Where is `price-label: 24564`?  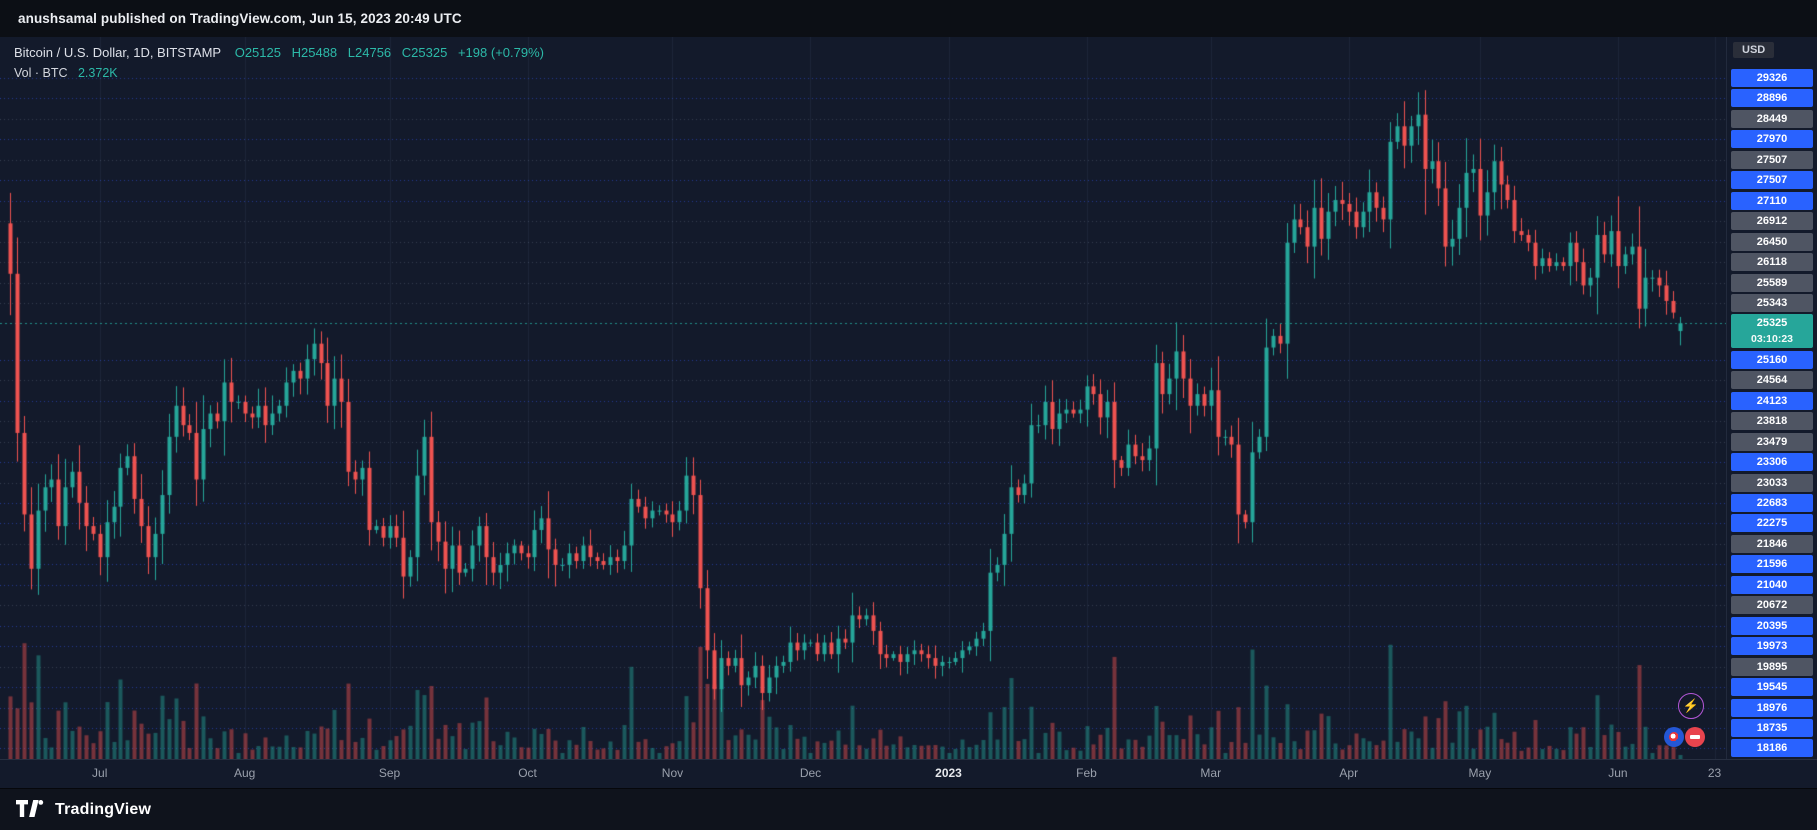
price-label: 24564 is located at coordinates (1772, 380).